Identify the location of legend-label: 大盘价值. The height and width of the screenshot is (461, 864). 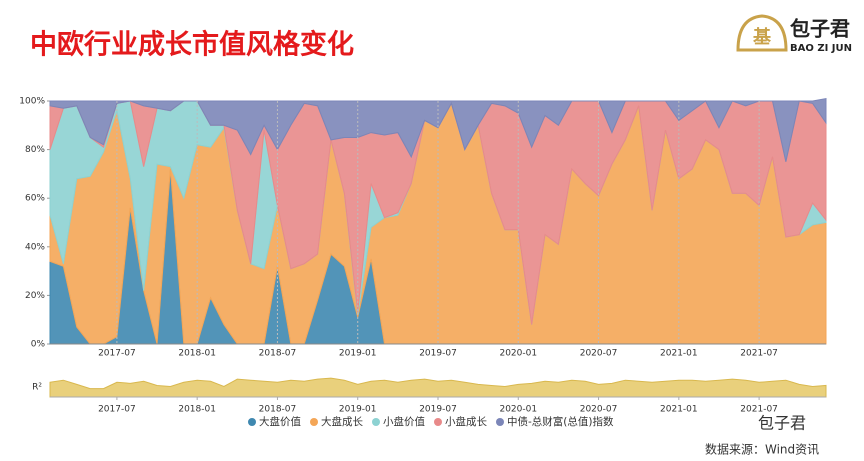
(280, 421).